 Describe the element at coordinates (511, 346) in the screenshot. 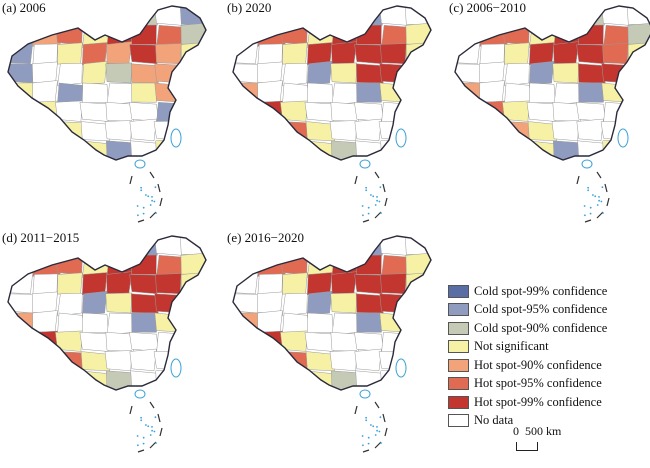

I see `legend-label-not-significant: Not significant` at that location.